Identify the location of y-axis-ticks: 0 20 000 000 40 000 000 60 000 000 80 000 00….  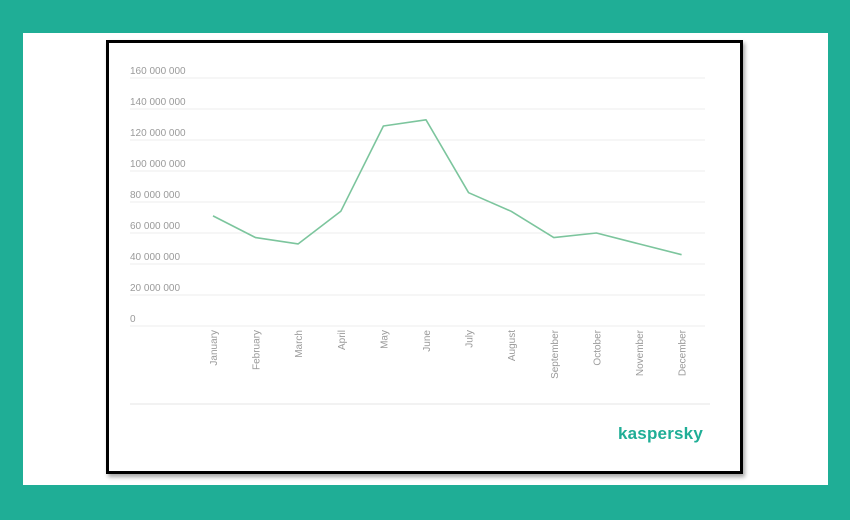
(158, 195).